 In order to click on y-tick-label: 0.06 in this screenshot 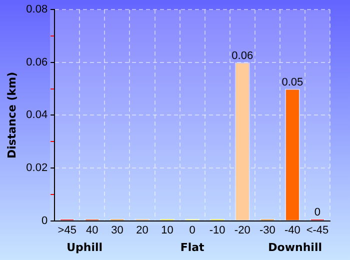, I will do `click(37, 62)`.